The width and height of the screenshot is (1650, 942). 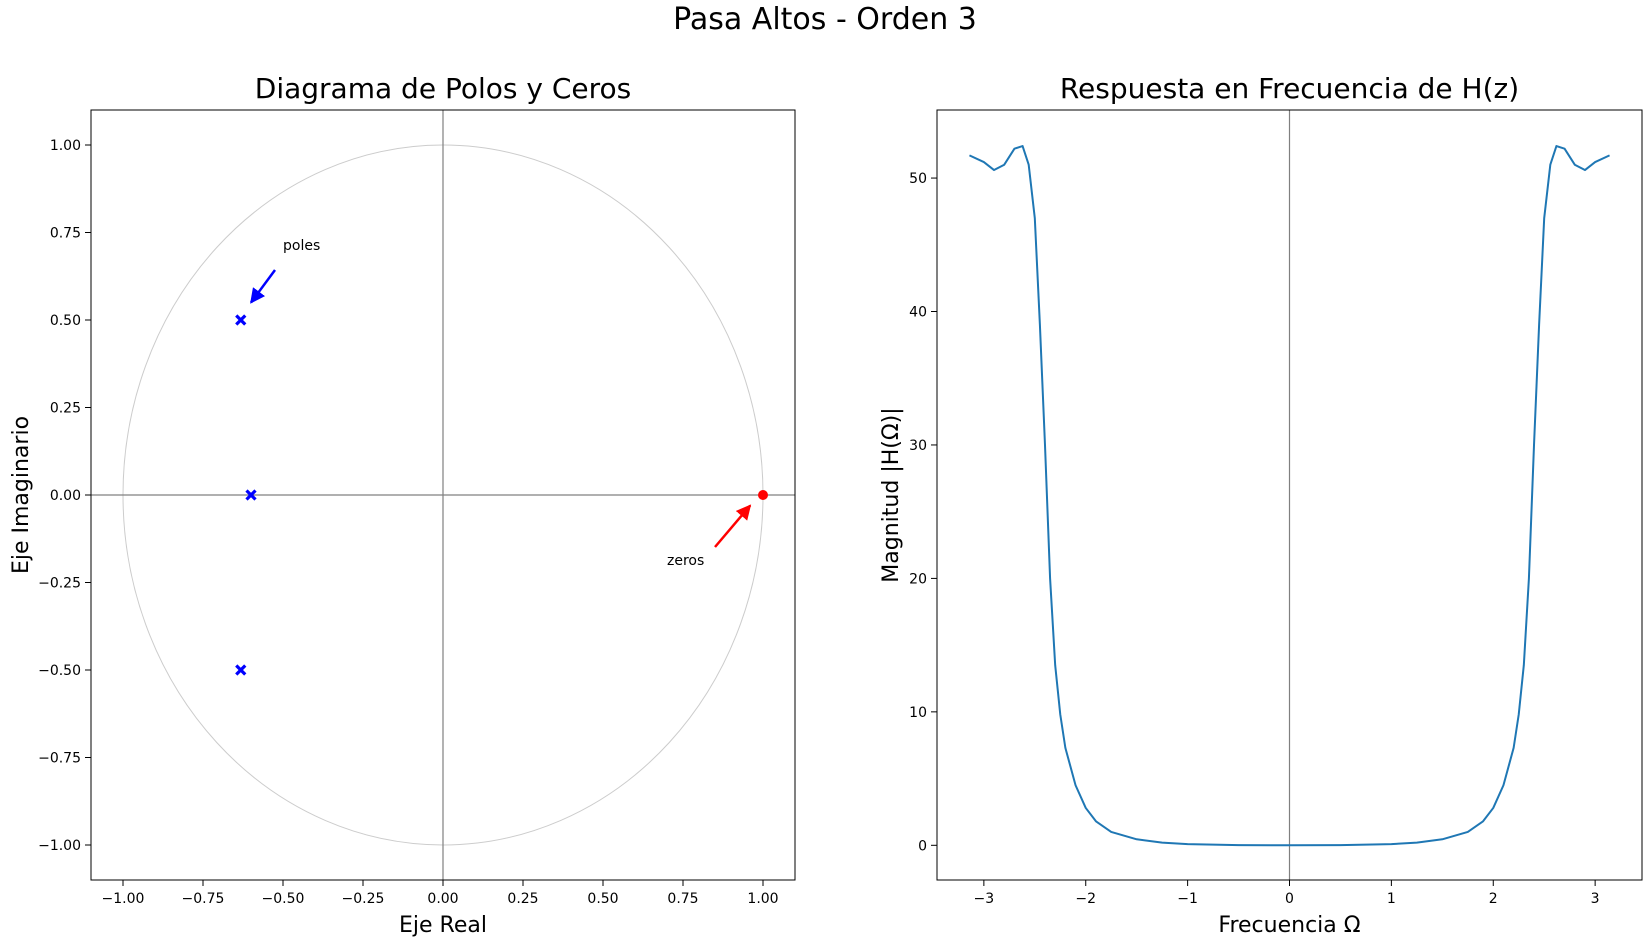 What do you see at coordinates (1493, 899) in the screenshot?
I see `fr-xtick-label: 2` at bounding box center [1493, 899].